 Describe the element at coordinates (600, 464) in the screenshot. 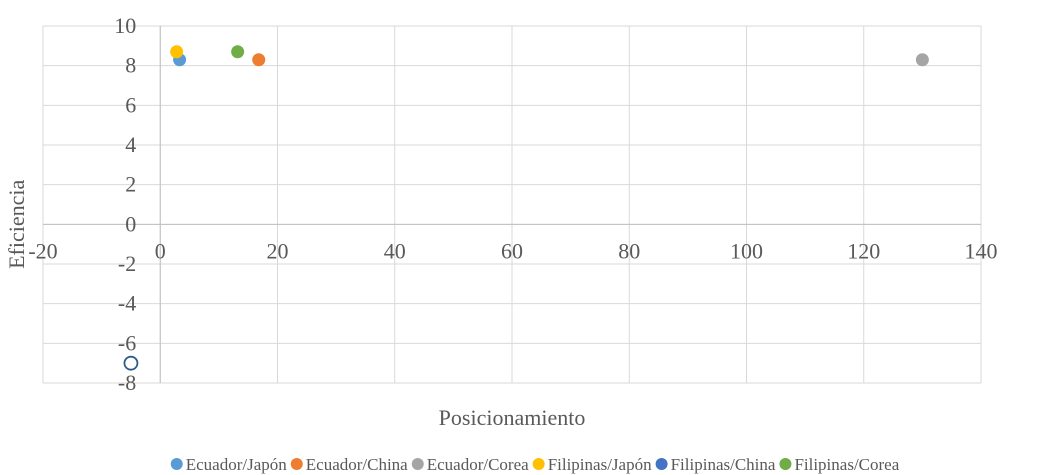

I see `legend-label: Filipinas/Japón` at that location.